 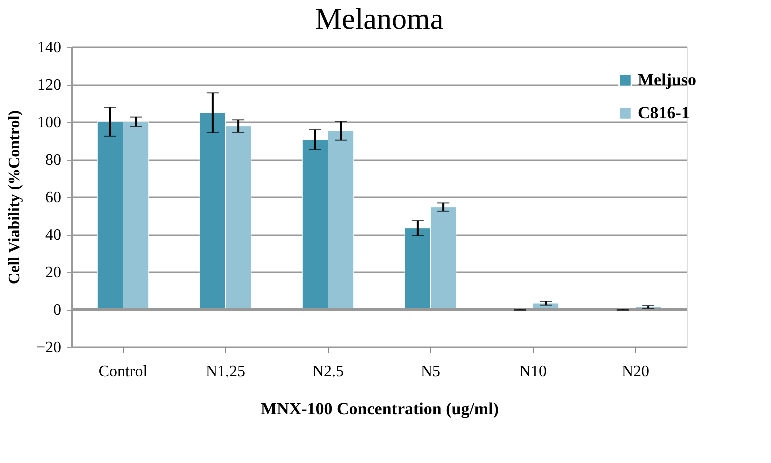 What do you see at coordinates (379, 19) in the screenshot?
I see `chart-title: Melanoma` at bounding box center [379, 19].